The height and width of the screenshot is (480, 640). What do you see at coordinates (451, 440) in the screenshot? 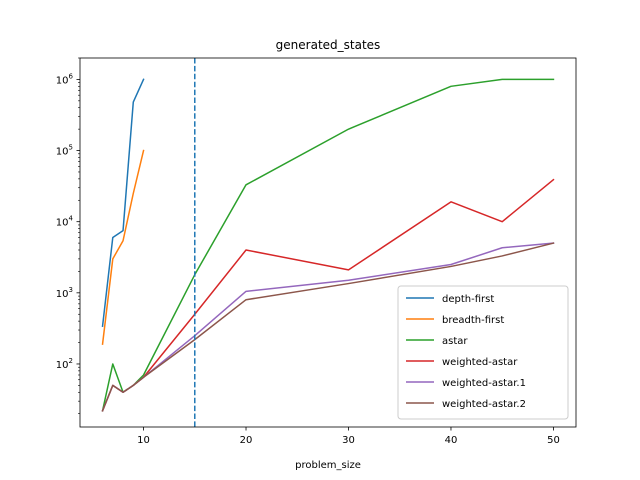
I see `x-tick-label: 40` at bounding box center [451, 440].